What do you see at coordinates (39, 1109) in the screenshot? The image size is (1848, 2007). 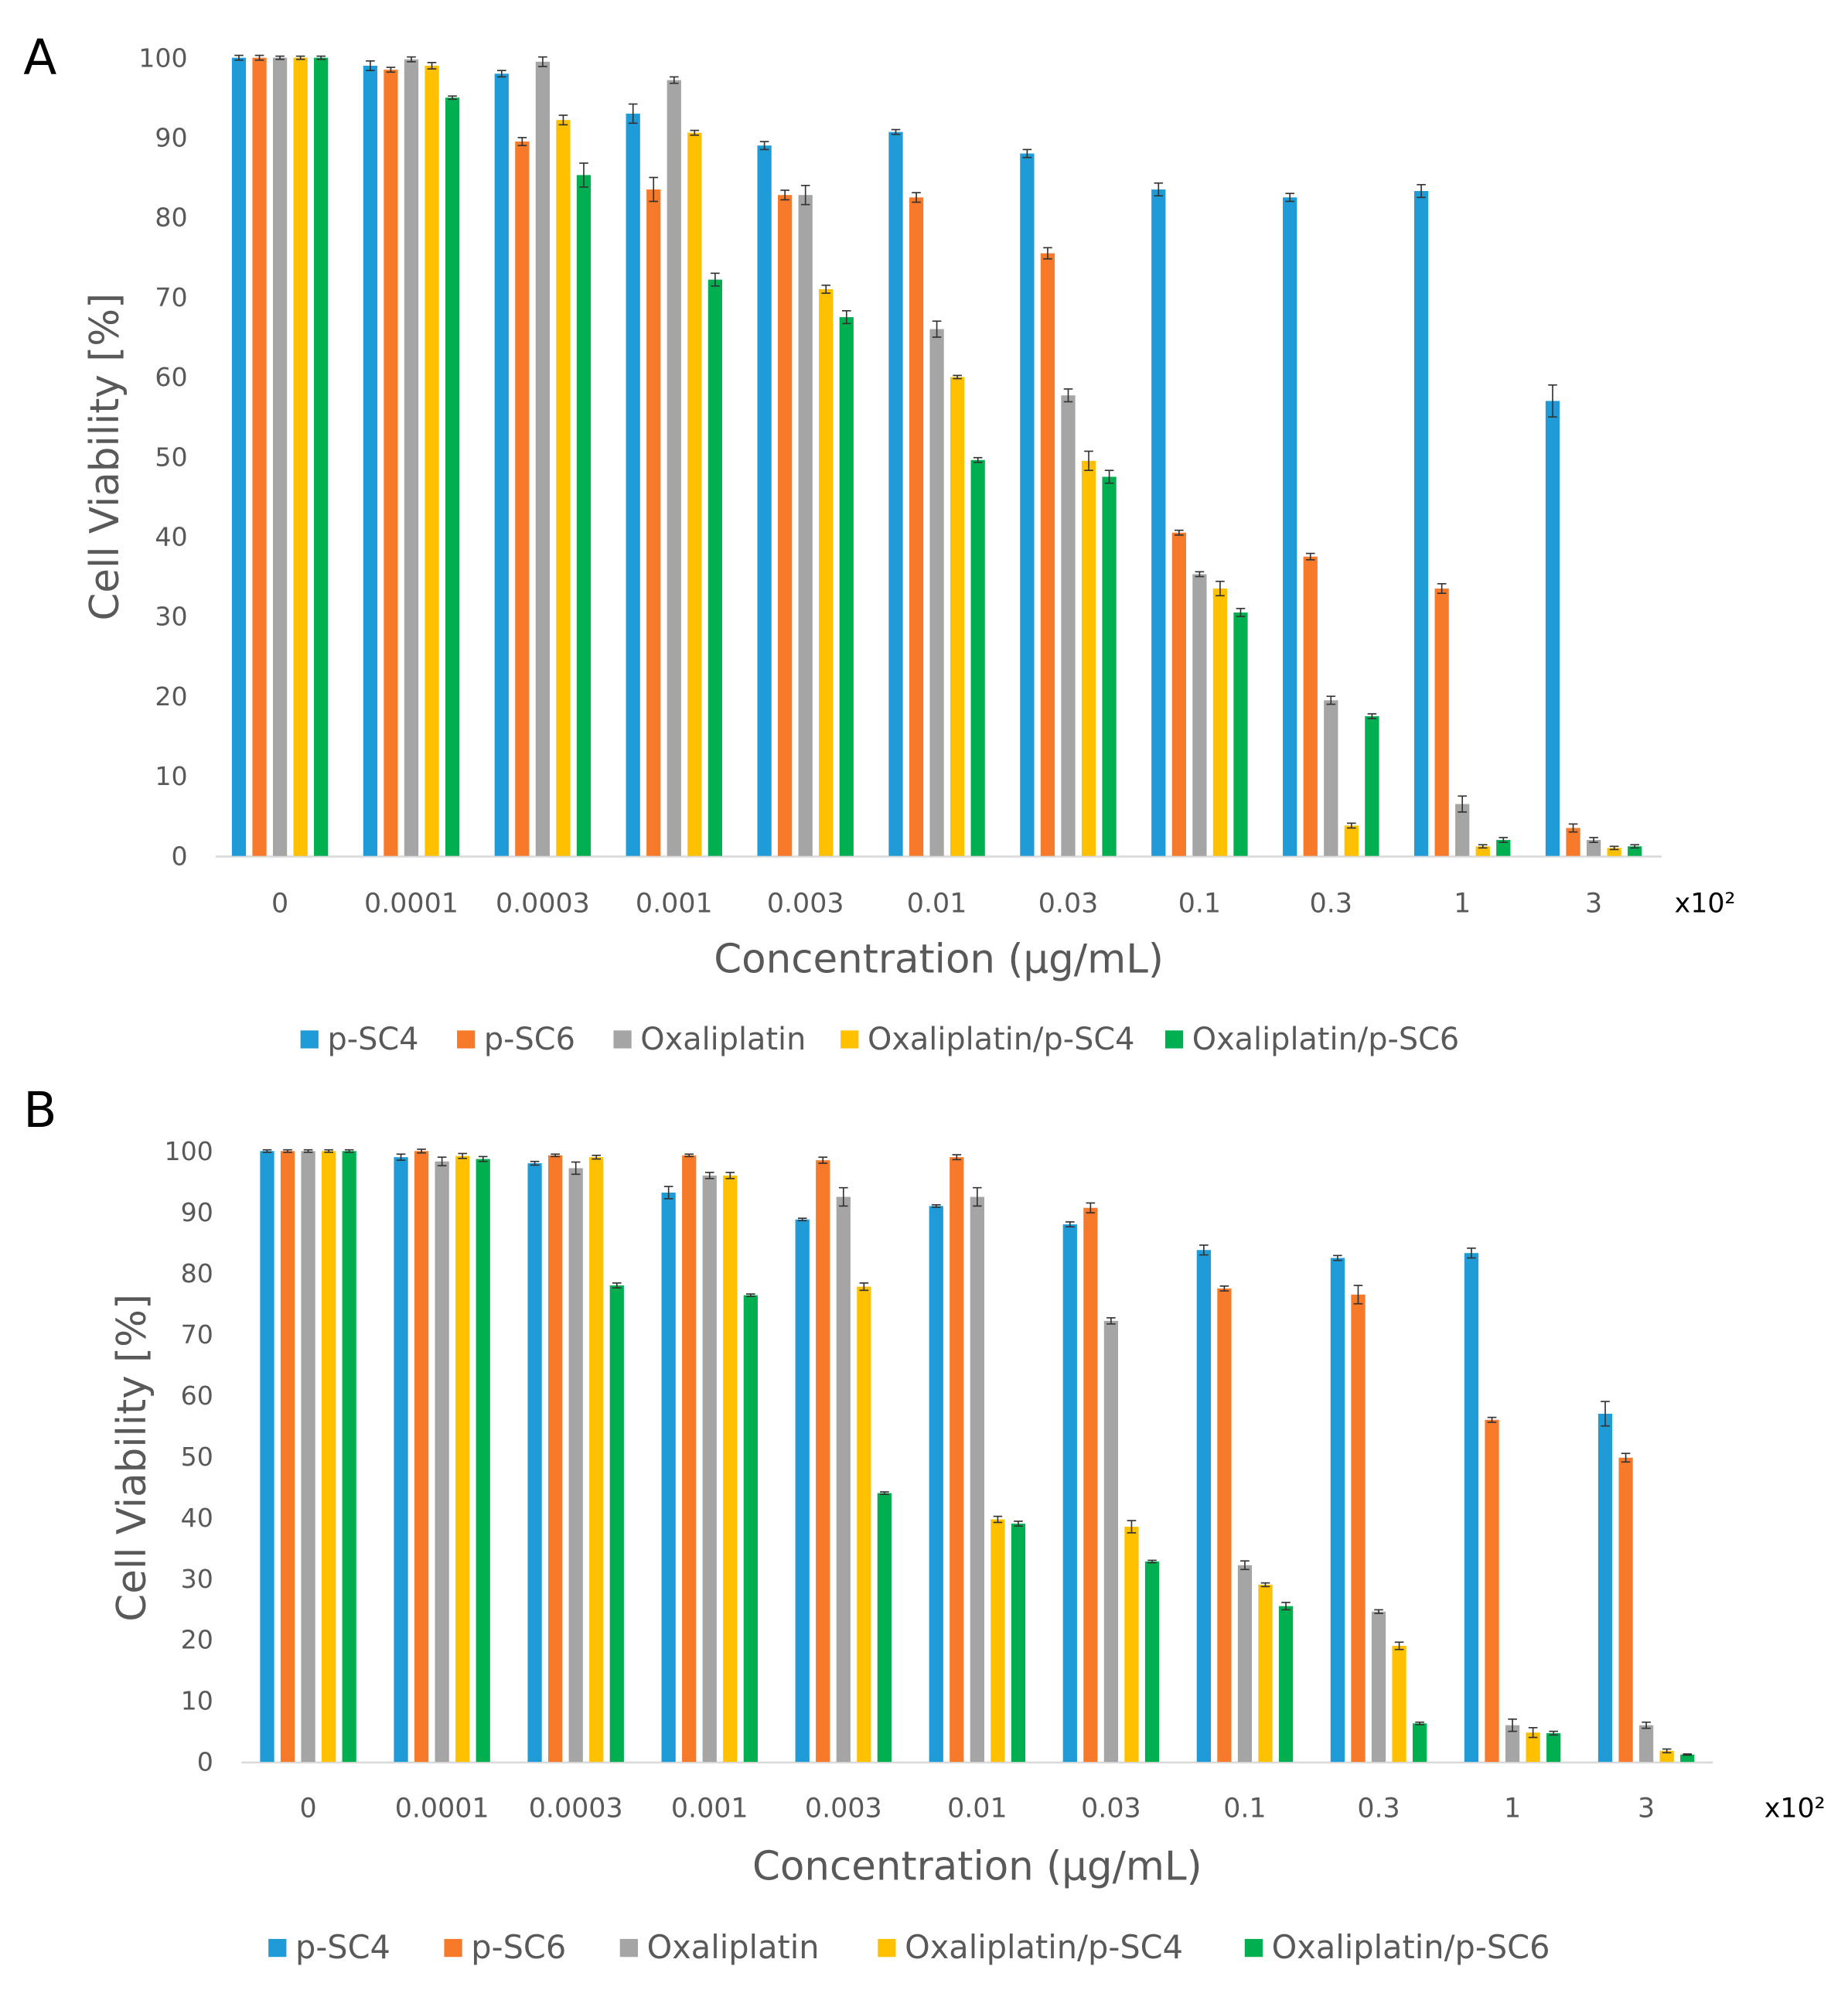 I see `panel-label: B` at bounding box center [39, 1109].